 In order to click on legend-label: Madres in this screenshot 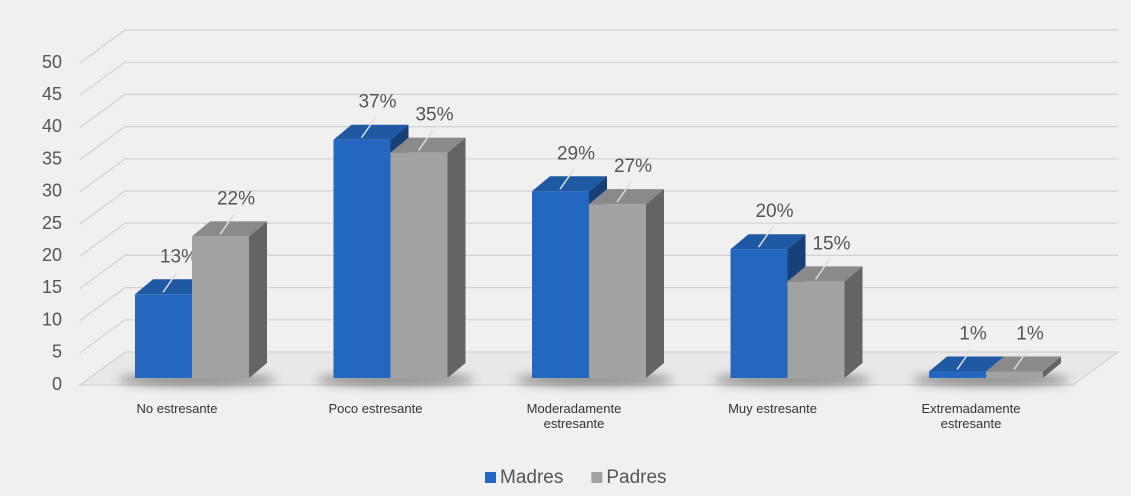, I will do `click(531, 477)`.